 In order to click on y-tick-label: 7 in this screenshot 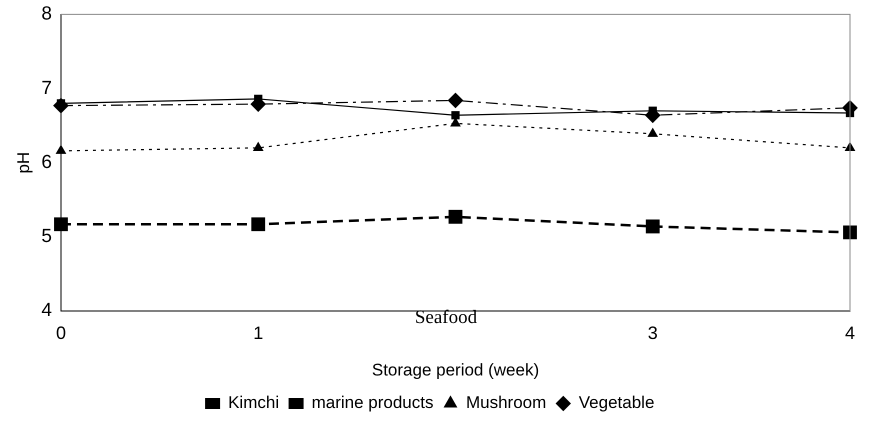, I will do `click(46, 88)`.